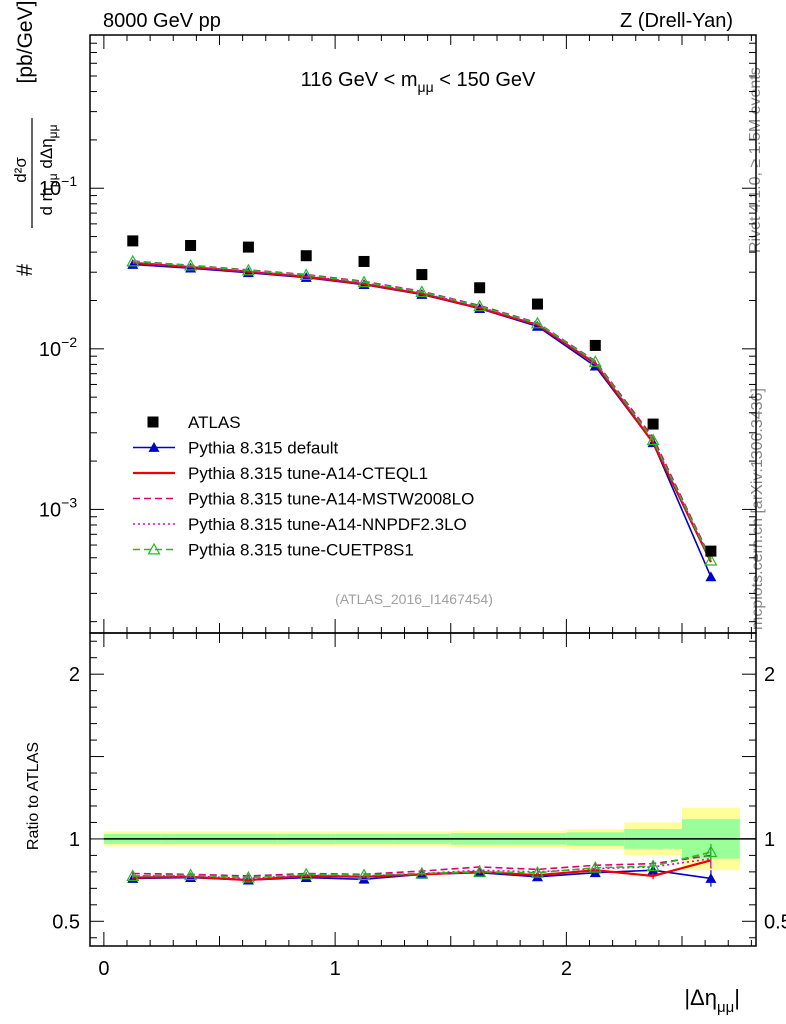 The width and height of the screenshot is (786, 1024). What do you see at coordinates (33, 796) in the screenshot?
I see `ratio-ylabel: Ratio to ATLAS` at bounding box center [33, 796].